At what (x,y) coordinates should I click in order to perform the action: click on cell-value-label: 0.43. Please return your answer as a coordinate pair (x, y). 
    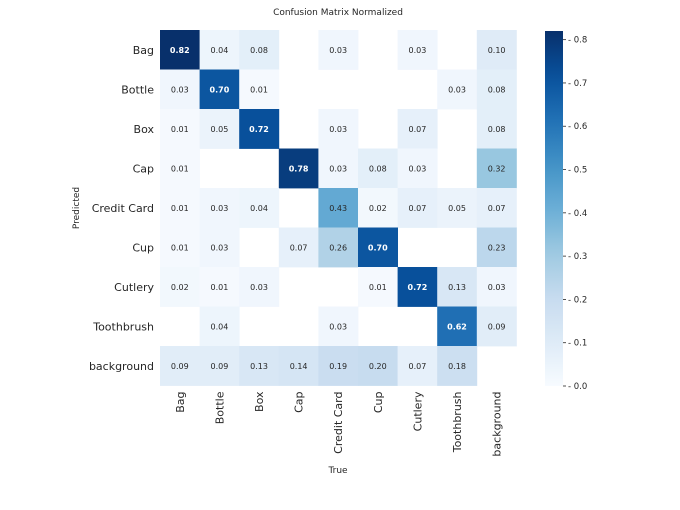
    Looking at the image, I should click on (338, 208).